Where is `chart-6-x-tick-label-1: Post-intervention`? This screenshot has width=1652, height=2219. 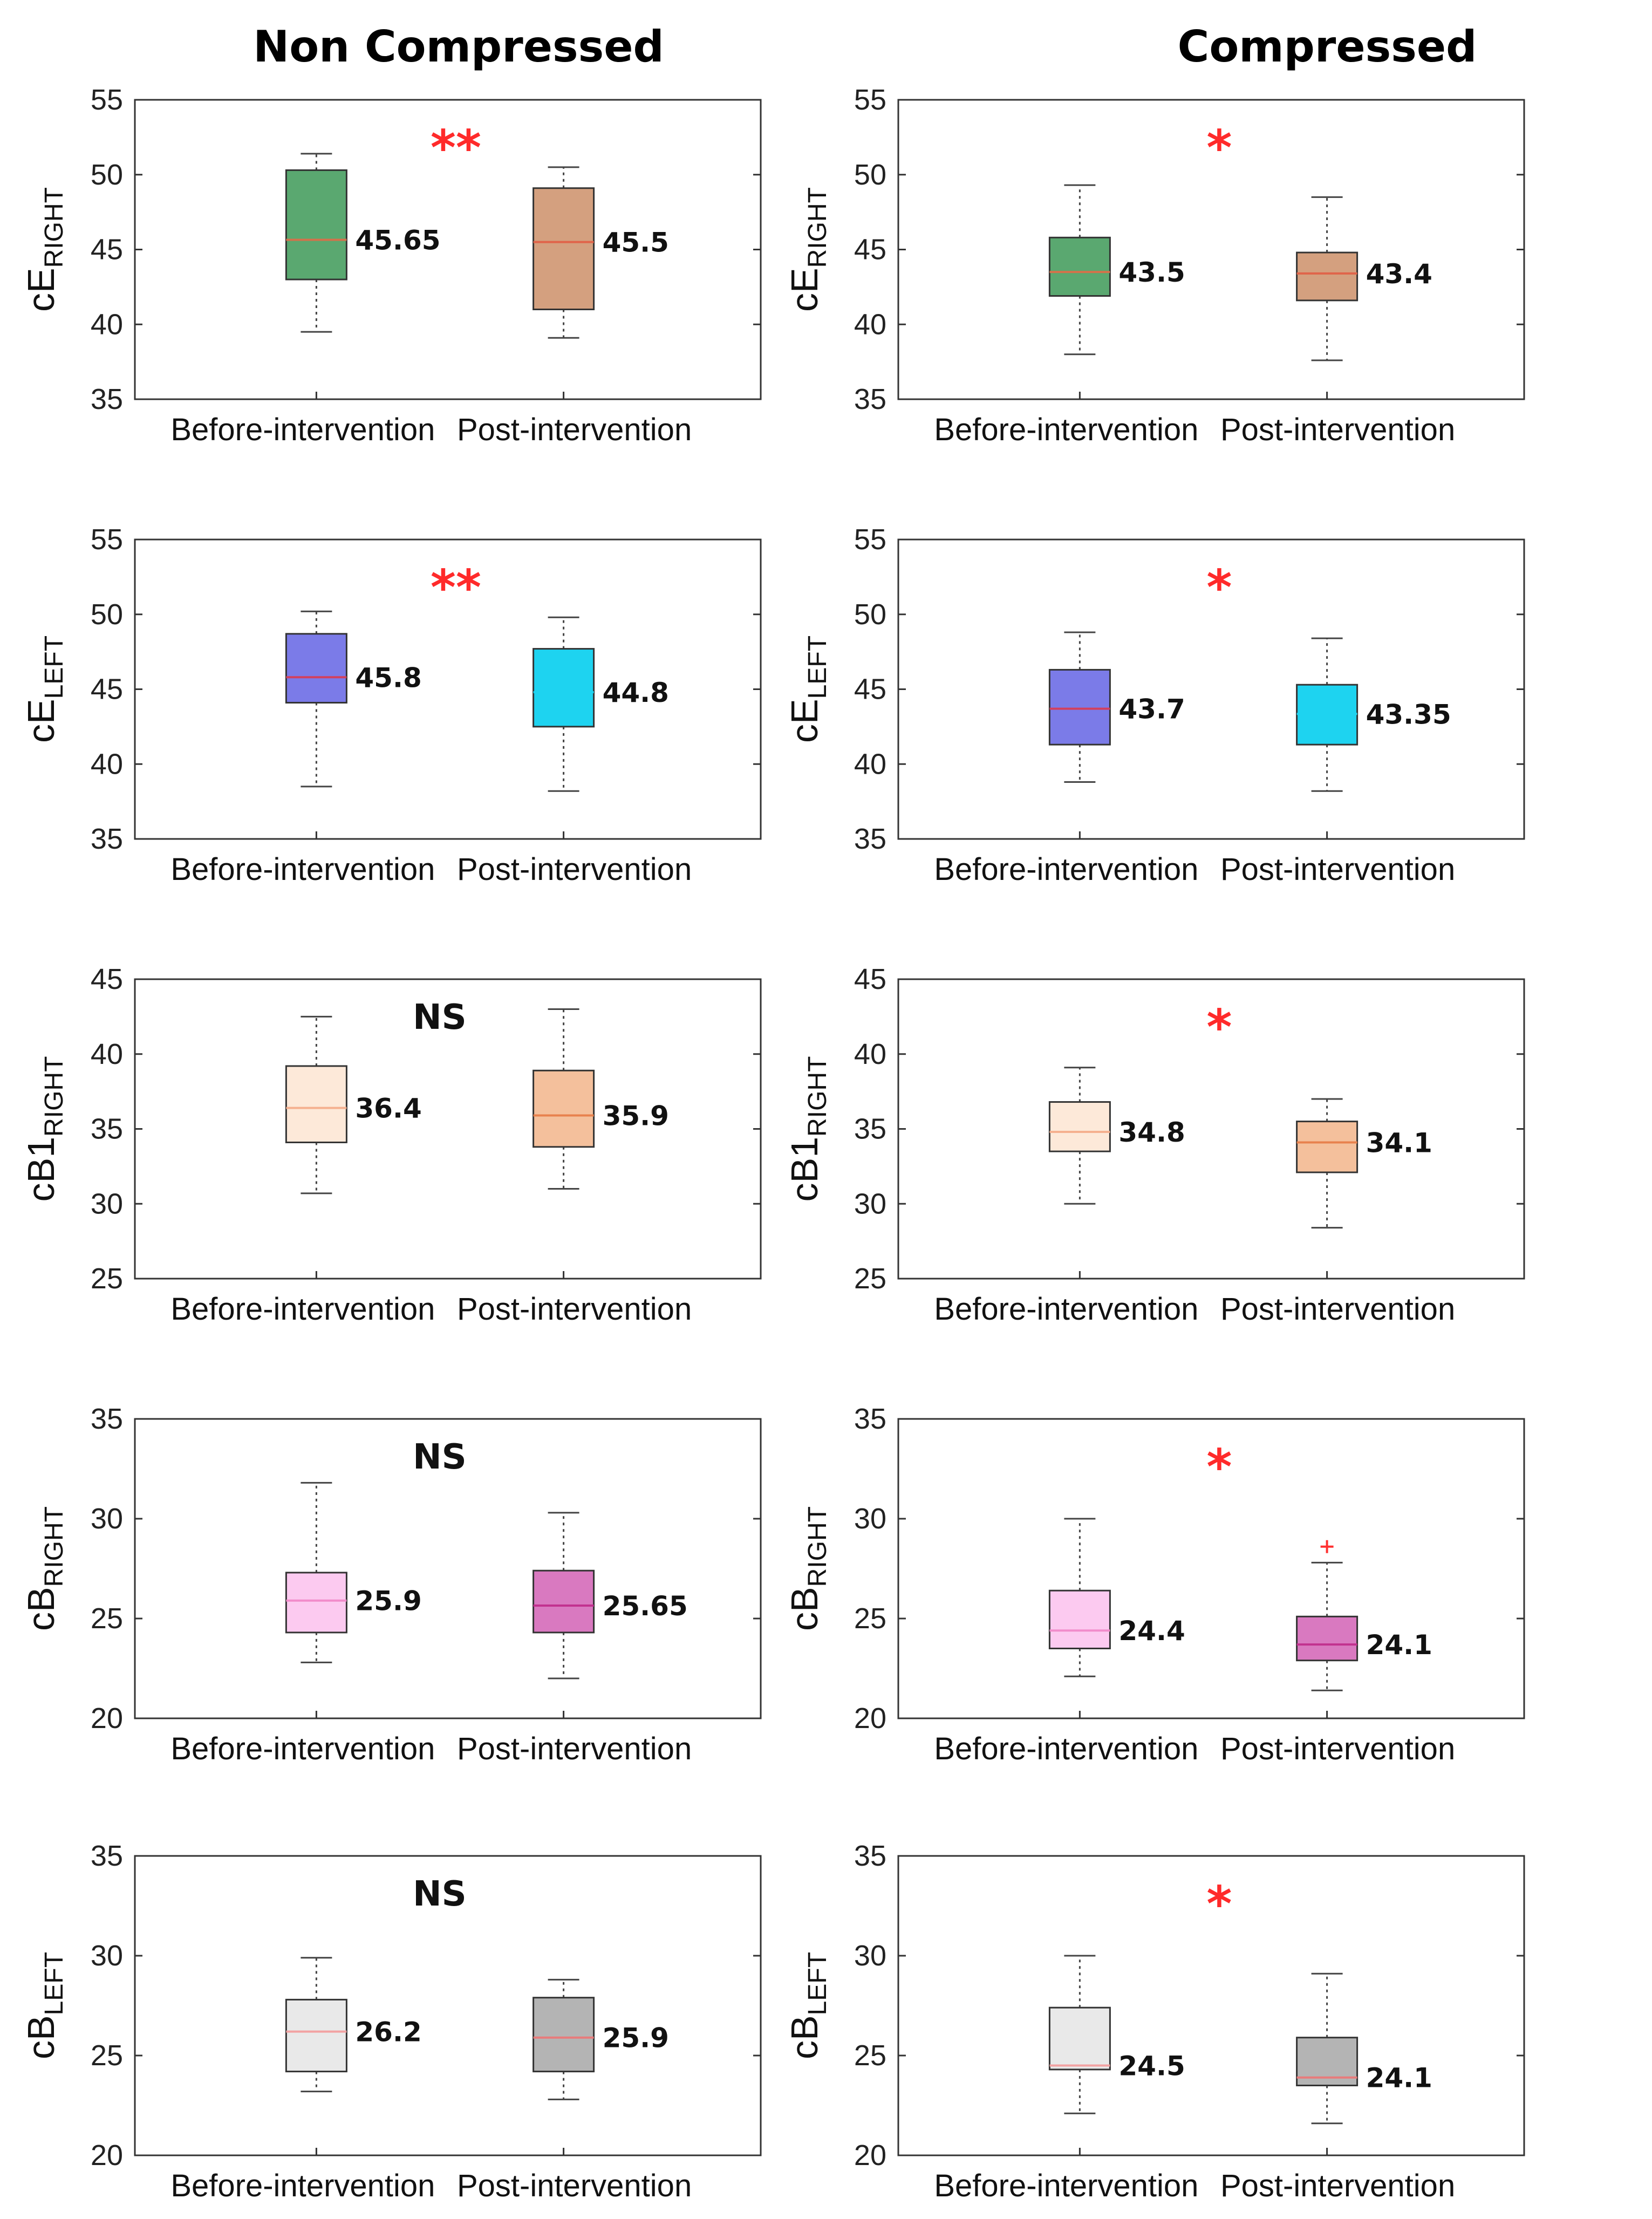
chart-6-x-tick-label-1: Post-intervention is located at coordinates (574, 1748).